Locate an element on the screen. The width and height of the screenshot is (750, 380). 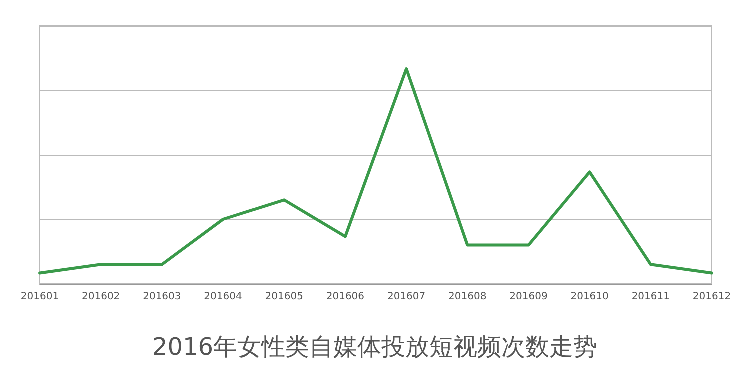
x-tick-label: 201606 is located at coordinates (345, 297).